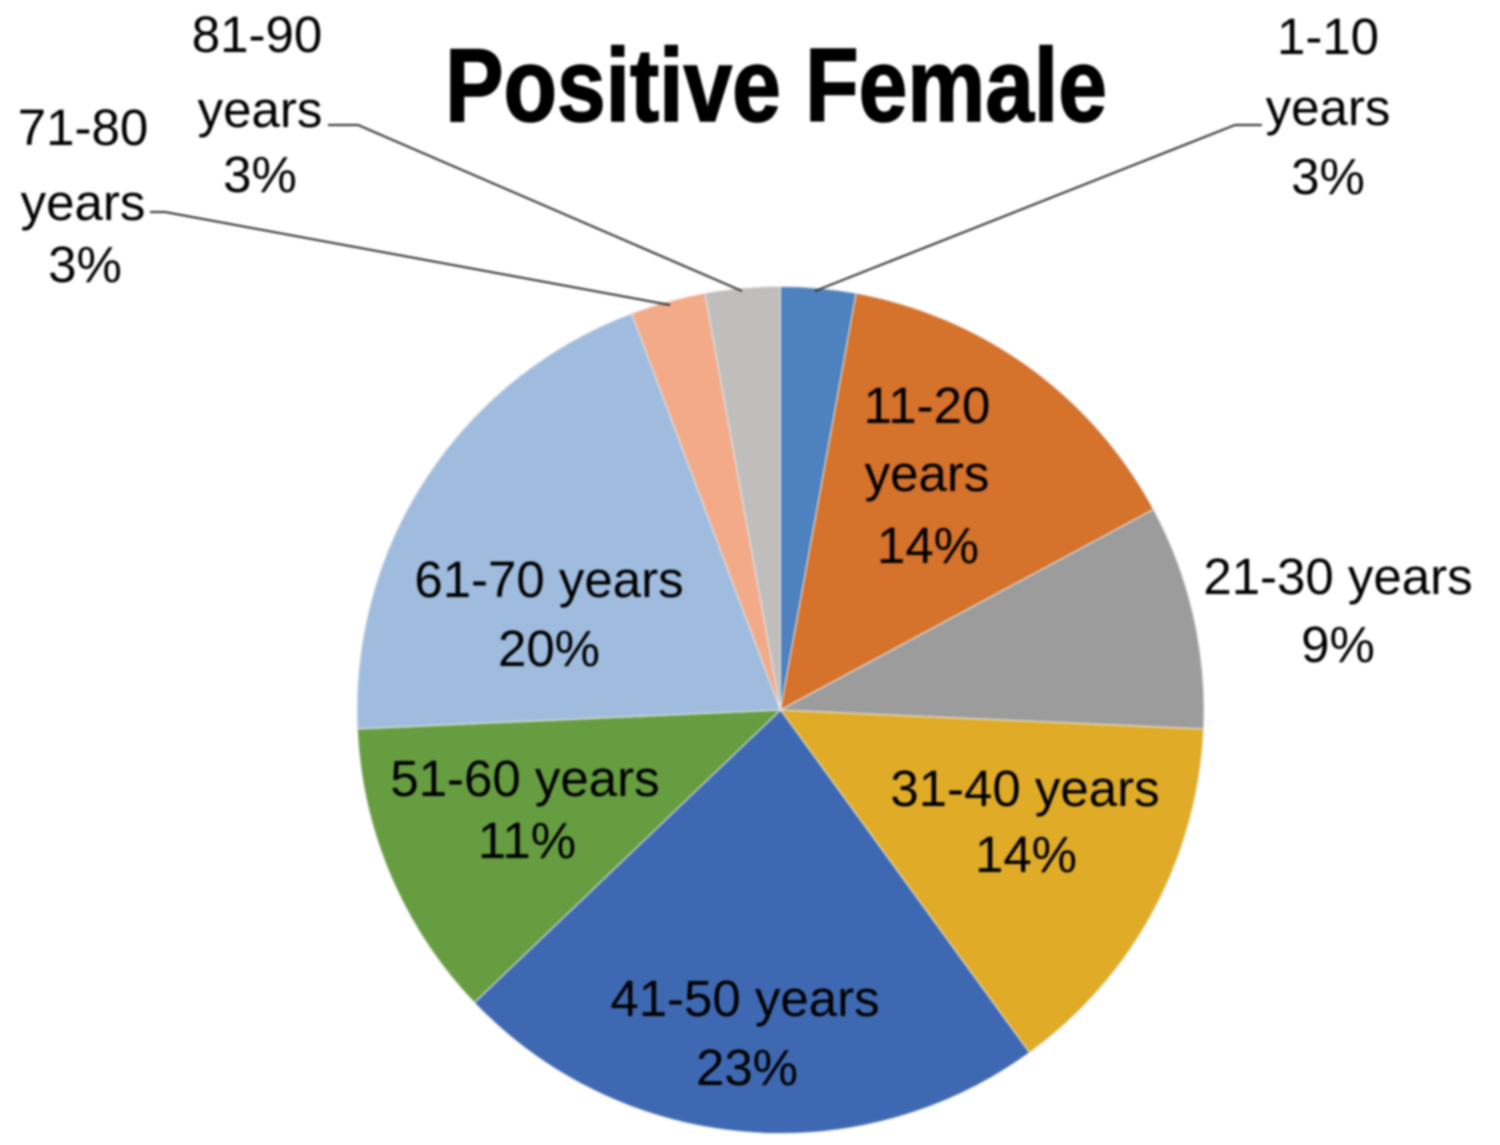 This screenshot has height=1145, width=1500. I want to click on svg-text: 21-30 years, so click(1337, 576).